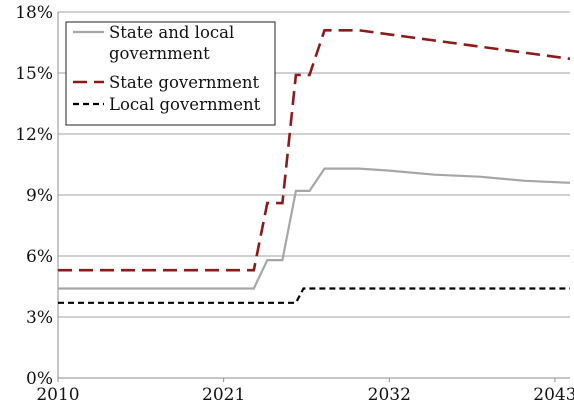  What do you see at coordinates (305, 395) in the screenshot?
I see `x-tick-labels: 2010 2021 2032 2043` at bounding box center [305, 395].